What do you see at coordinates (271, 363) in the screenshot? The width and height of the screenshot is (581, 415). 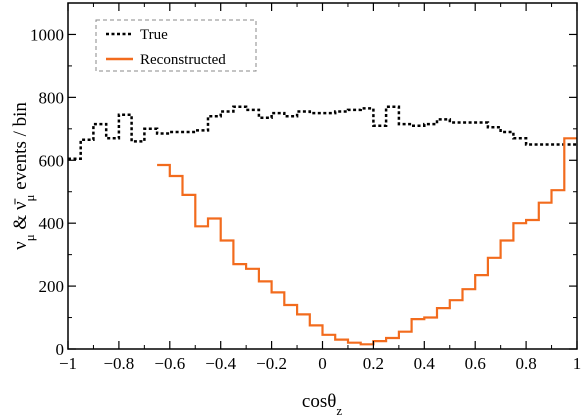 I see `x-tick-label: −0.2` at bounding box center [271, 363].